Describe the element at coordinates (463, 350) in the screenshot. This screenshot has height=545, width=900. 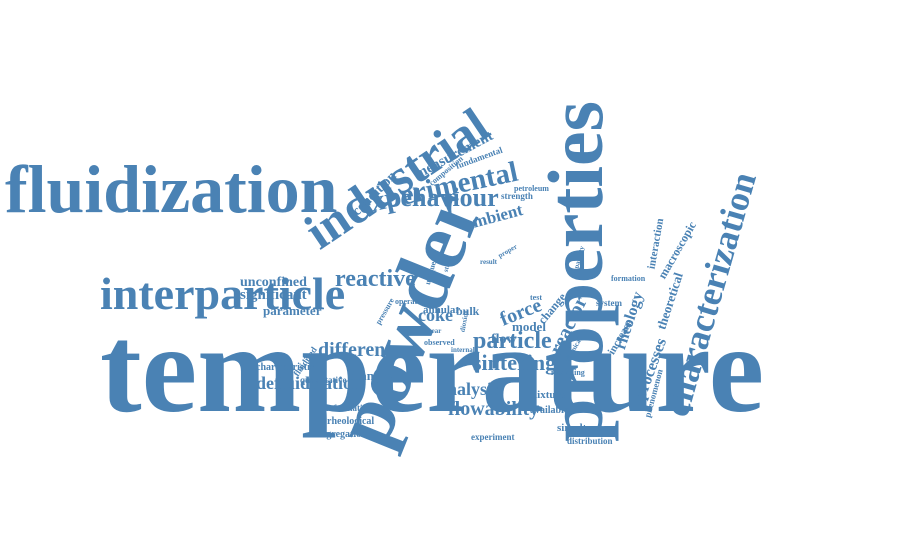
I see `word-internal: internal` at that location.